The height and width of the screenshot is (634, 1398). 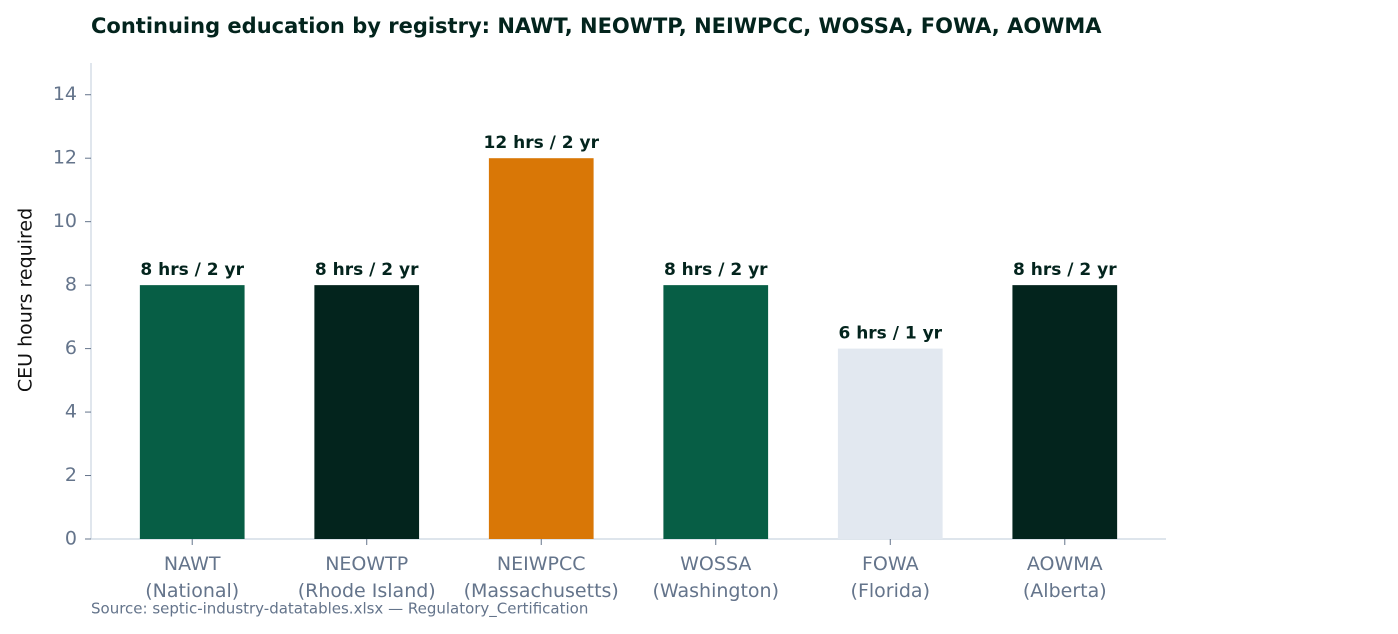 What do you see at coordinates (71, 475) in the screenshot?
I see `y-tick-label: 2` at bounding box center [71, 475].